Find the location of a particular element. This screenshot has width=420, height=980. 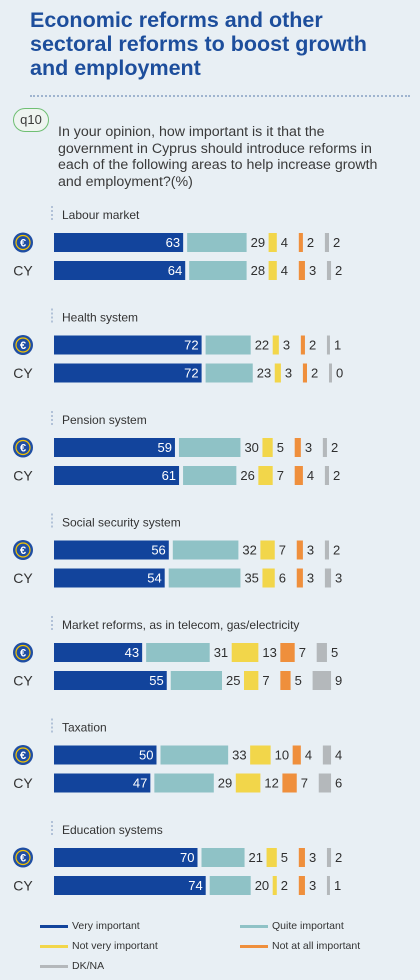

data-label: 32 is located at coordinates (249, 550).